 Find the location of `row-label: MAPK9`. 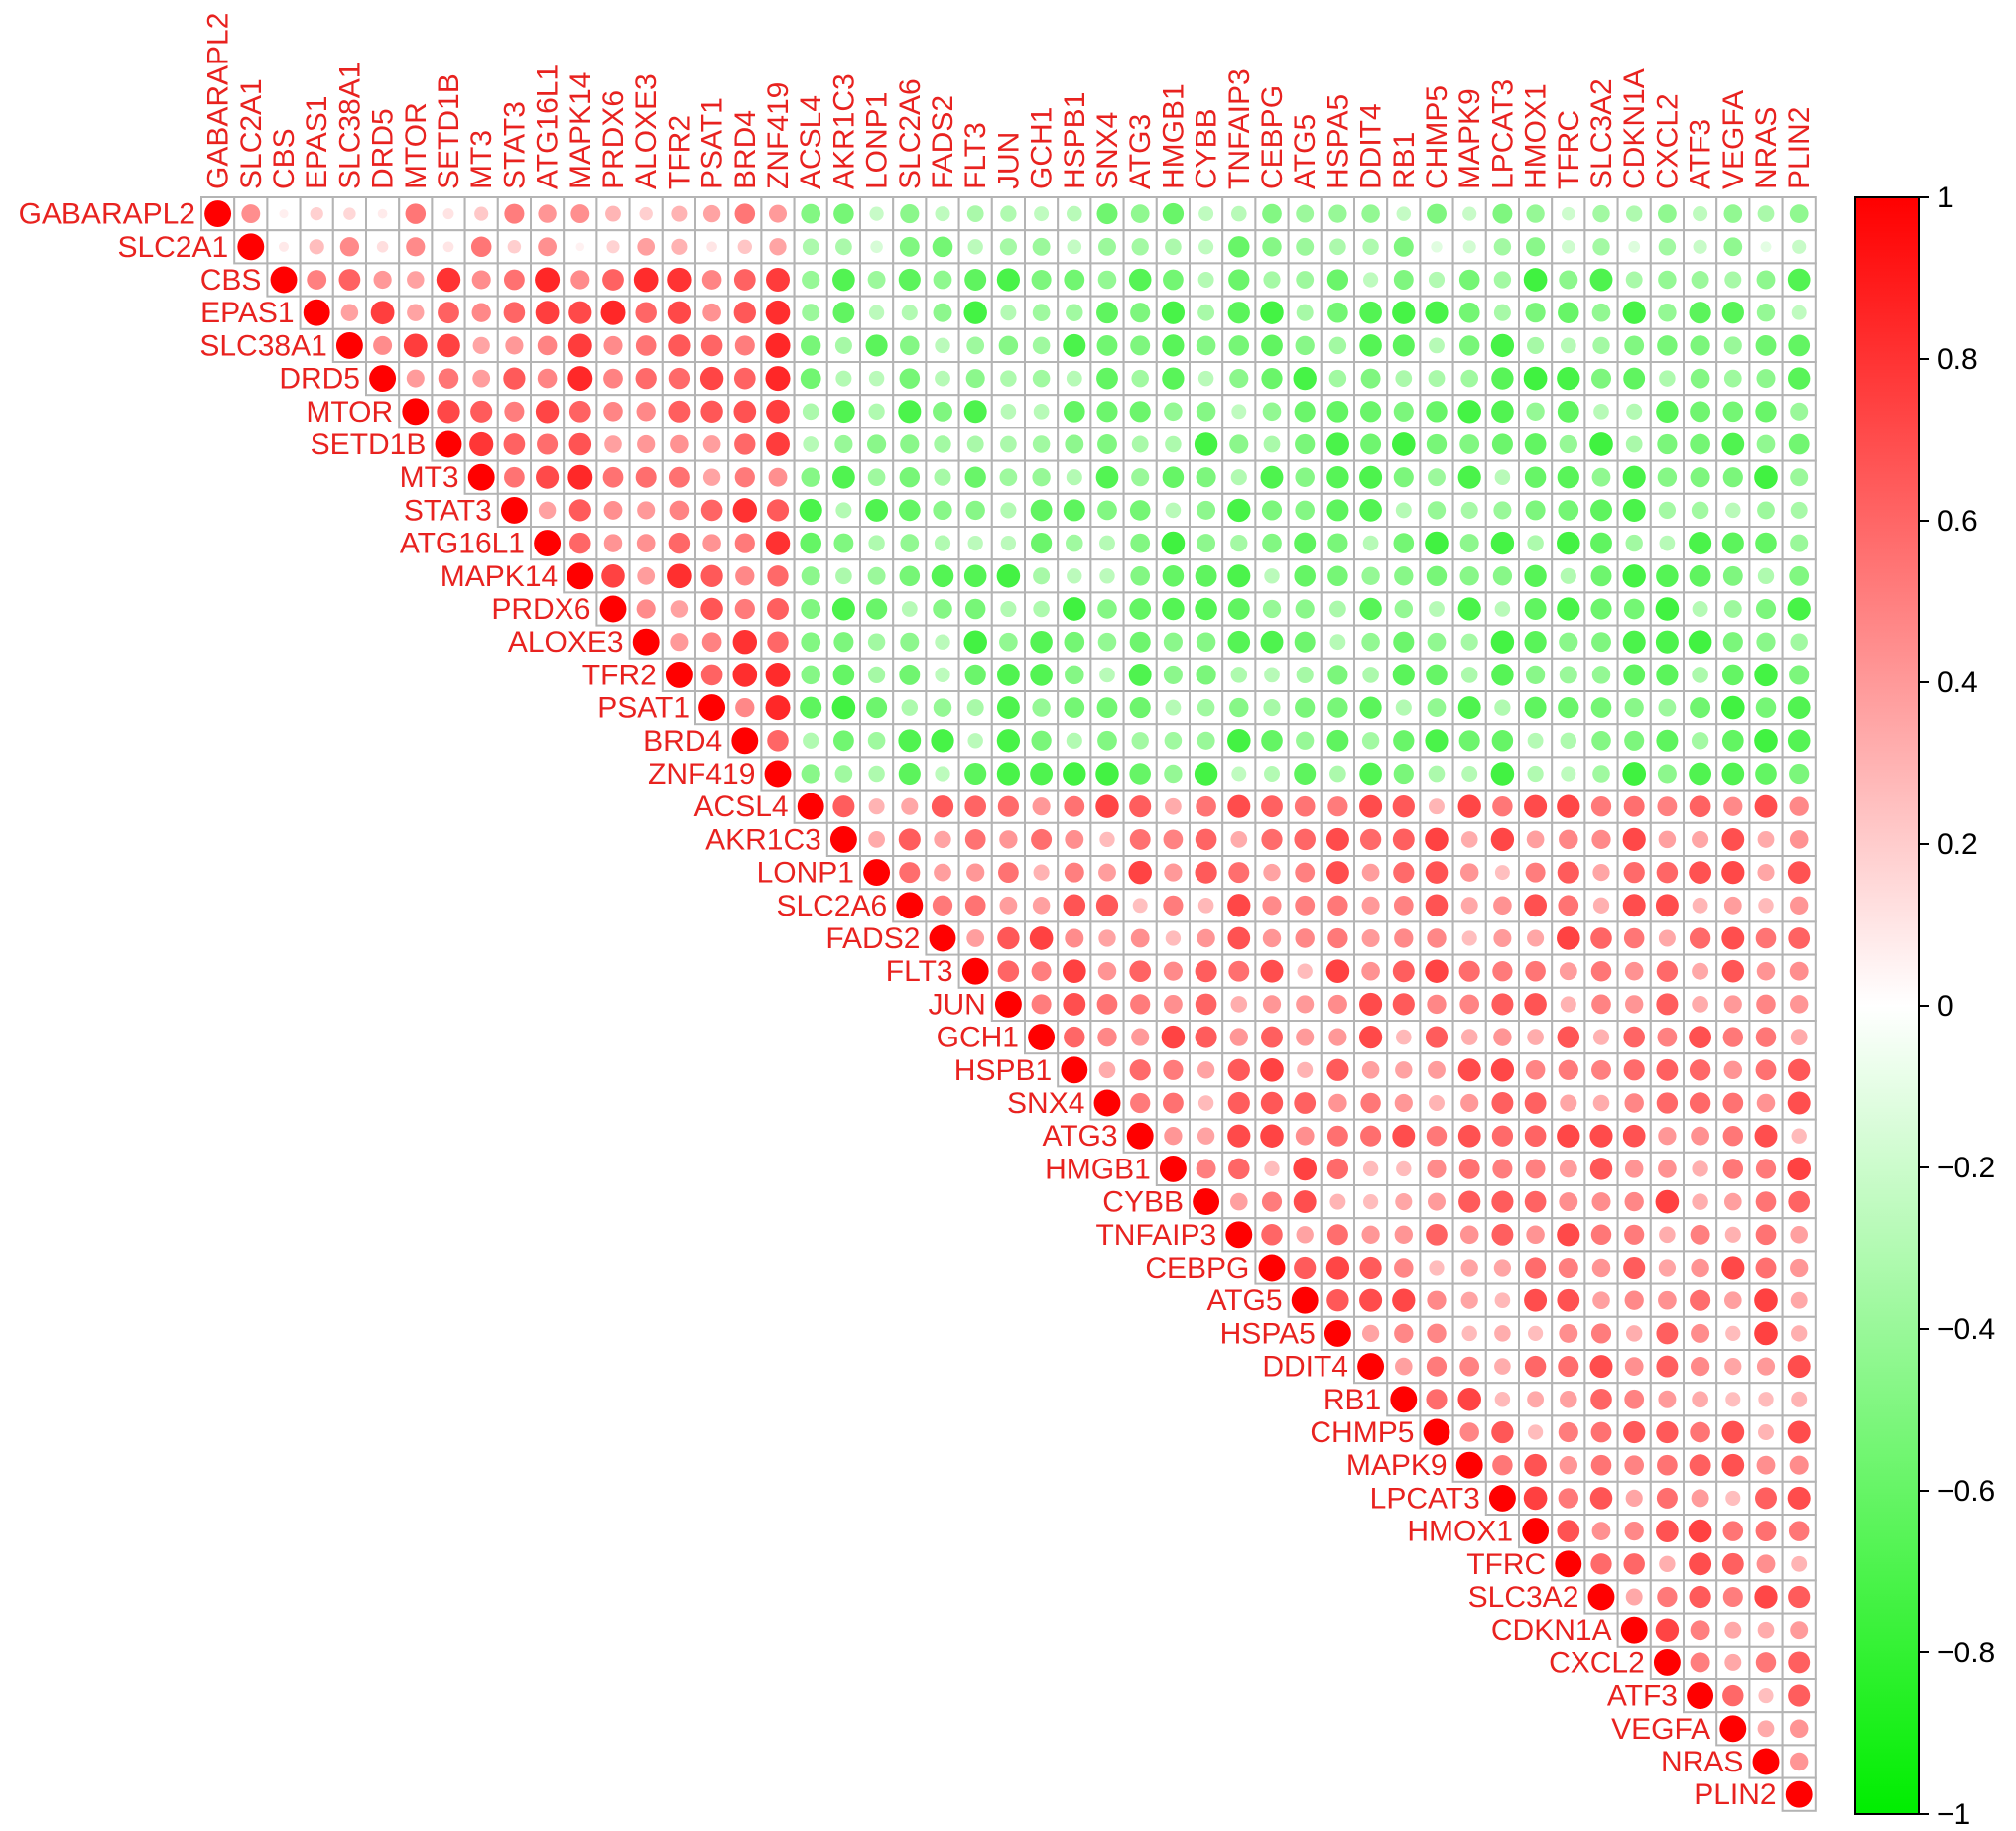

row-label: MAPK9 is located at coordinates (1397, 1465).